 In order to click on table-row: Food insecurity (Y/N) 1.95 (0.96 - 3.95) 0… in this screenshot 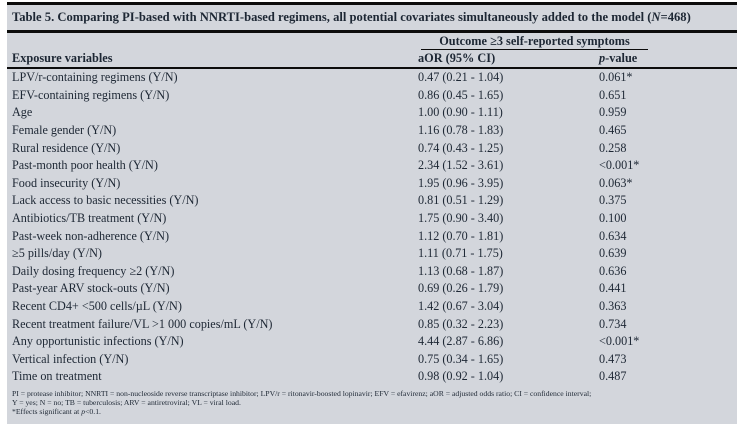, I will do `click(372, 184)`.